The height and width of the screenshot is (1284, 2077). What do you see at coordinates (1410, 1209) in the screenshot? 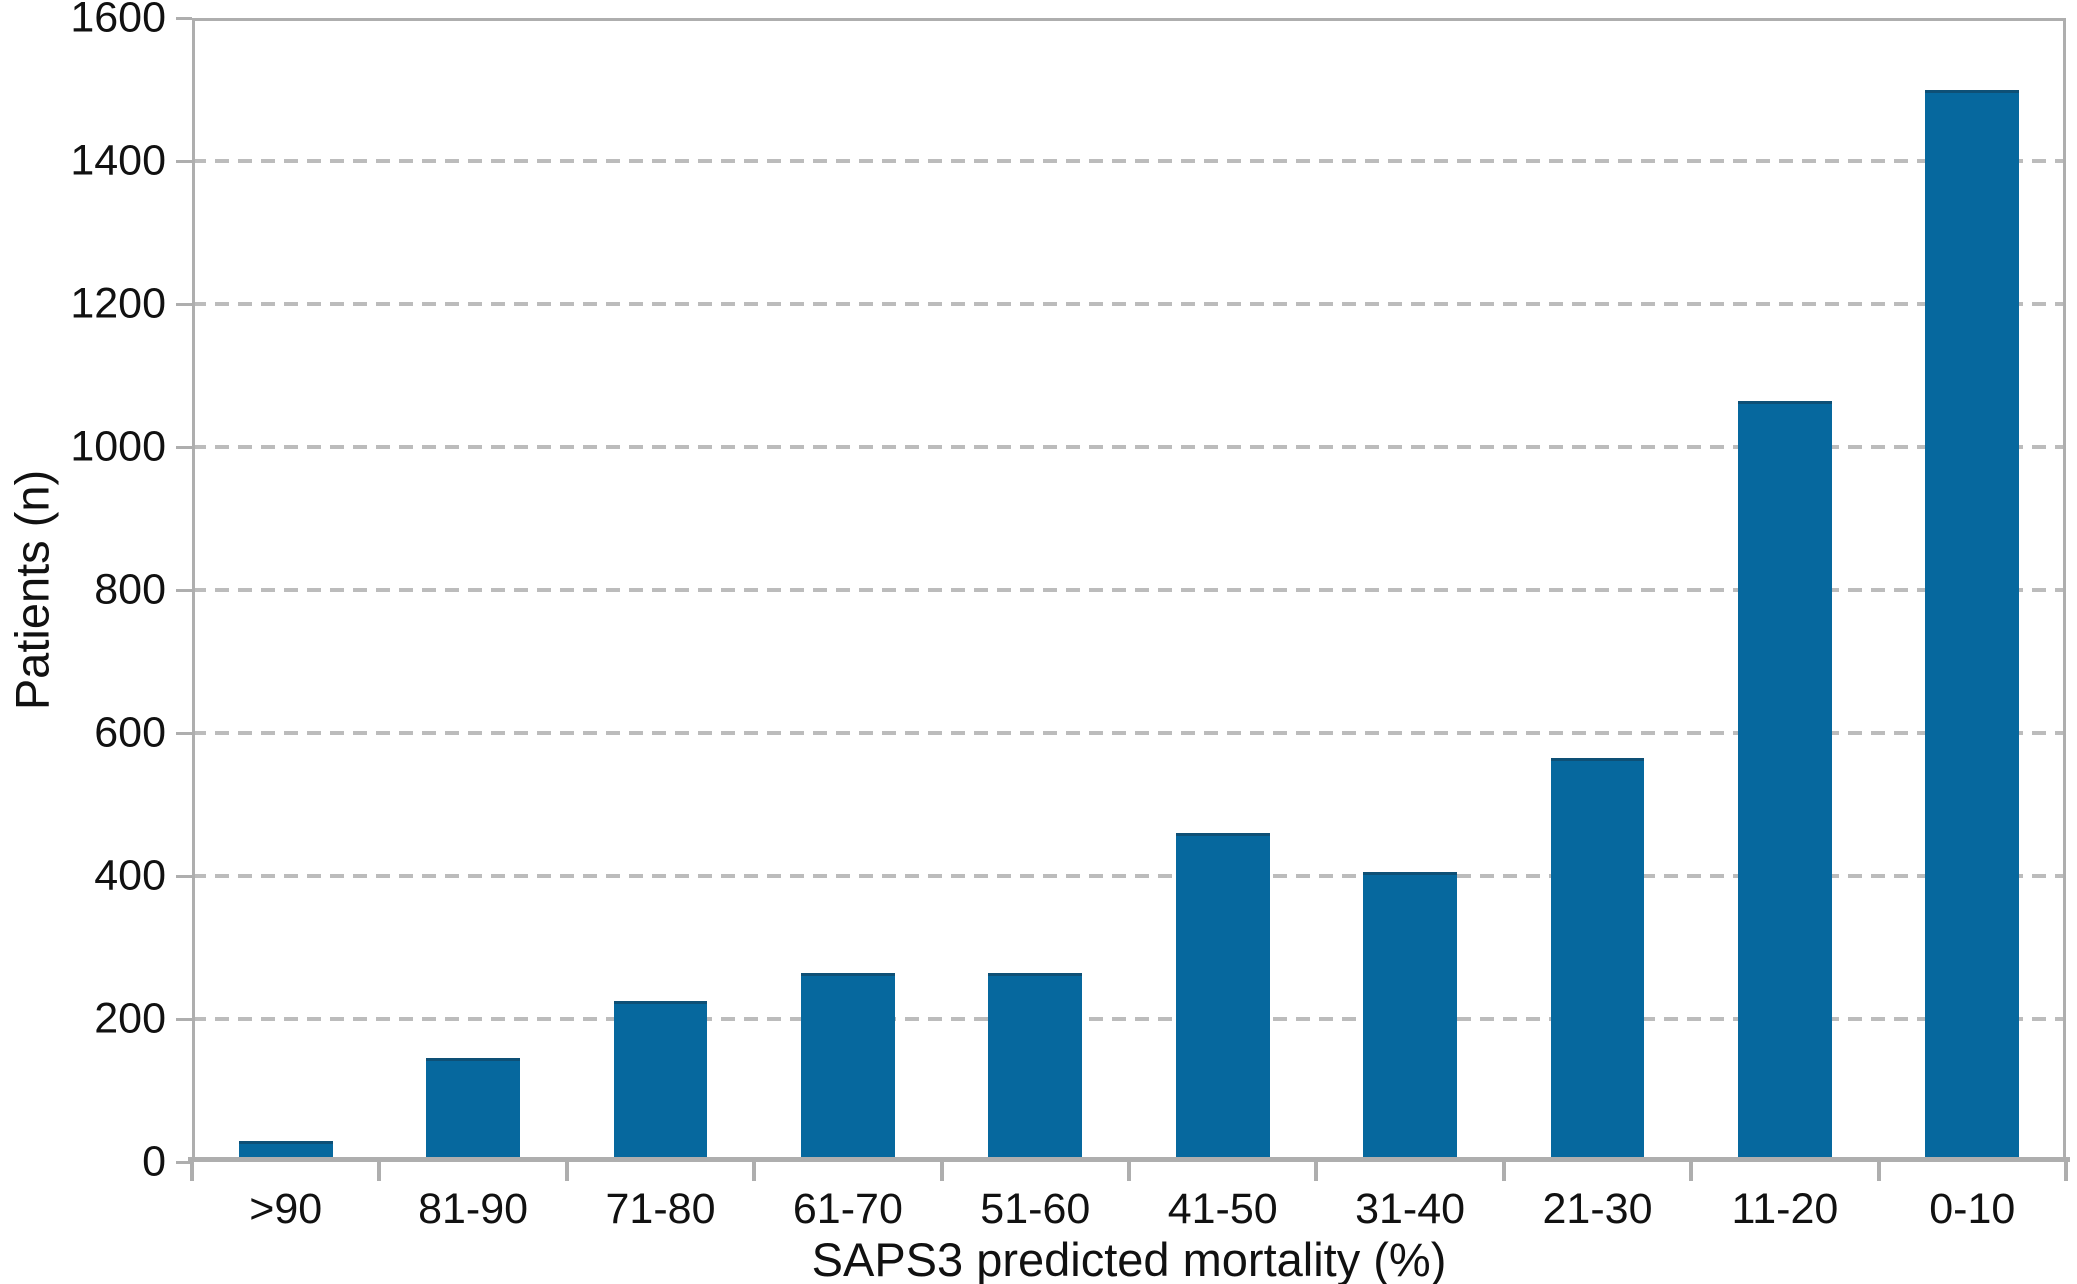
I see `x-tick-label-31-40: 31-40` at bounding box center [1410, 1209].